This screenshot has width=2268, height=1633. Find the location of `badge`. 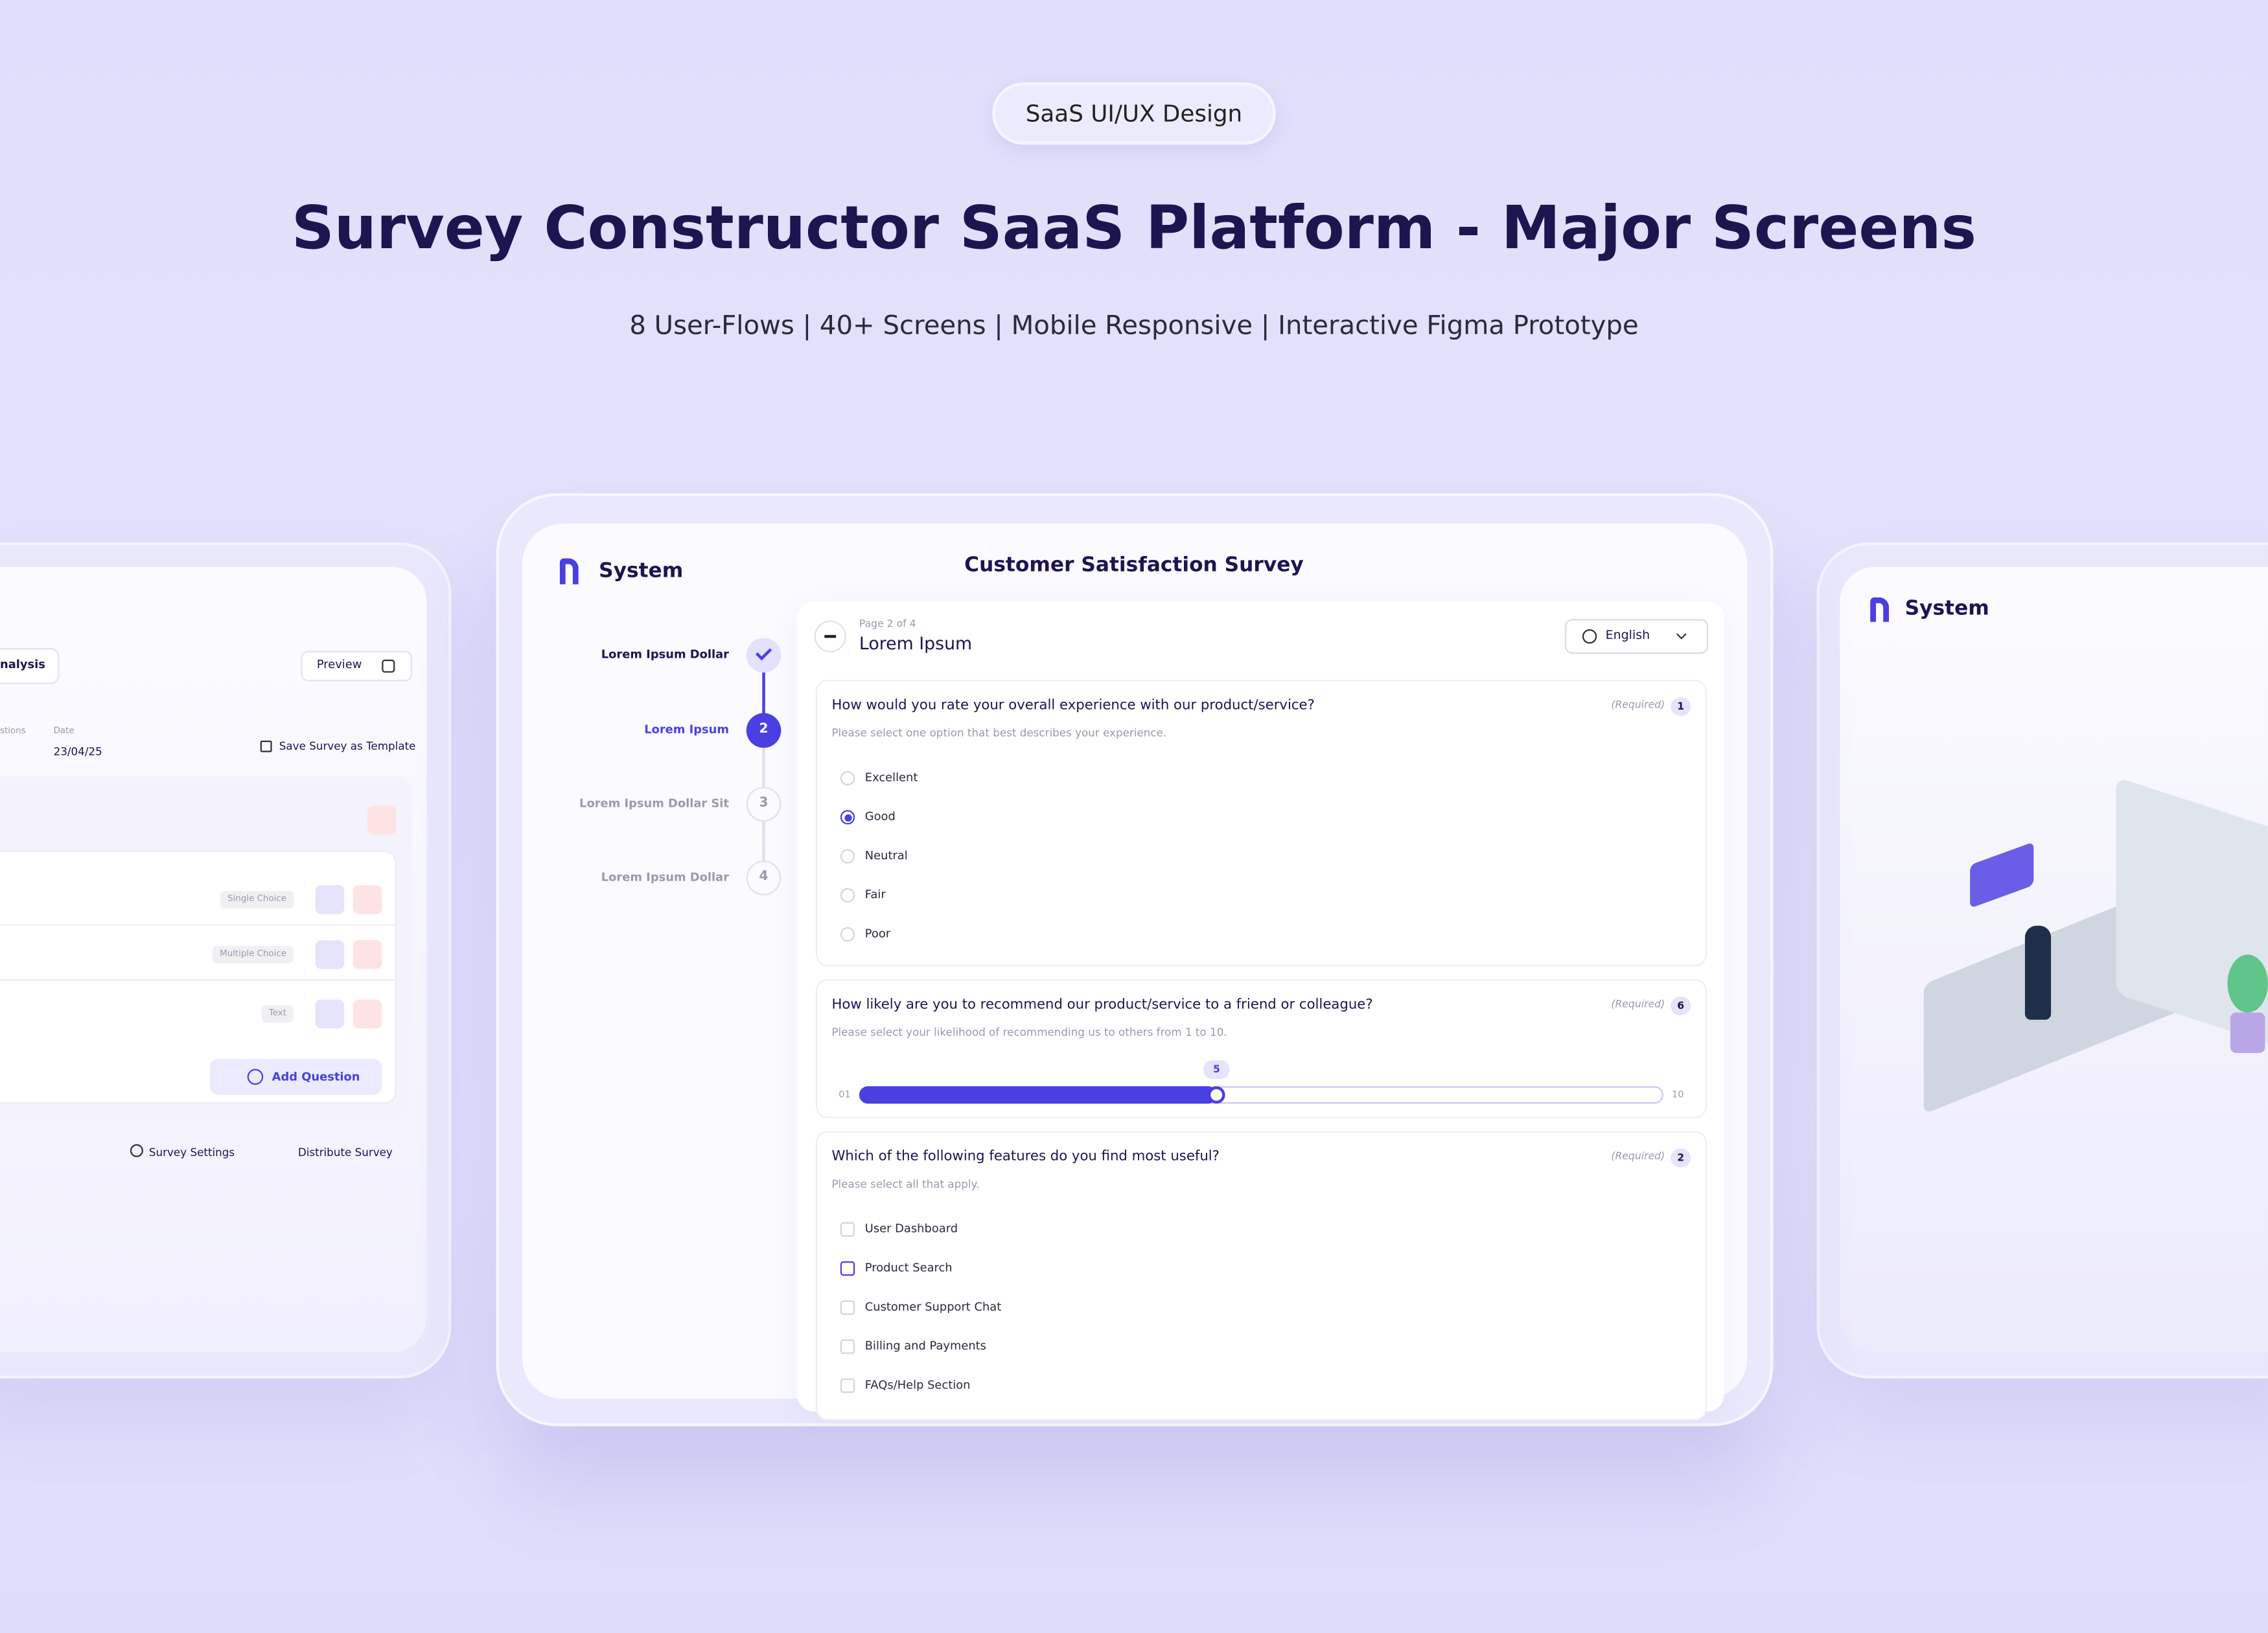

badge is located at coordinates (1134, 113).